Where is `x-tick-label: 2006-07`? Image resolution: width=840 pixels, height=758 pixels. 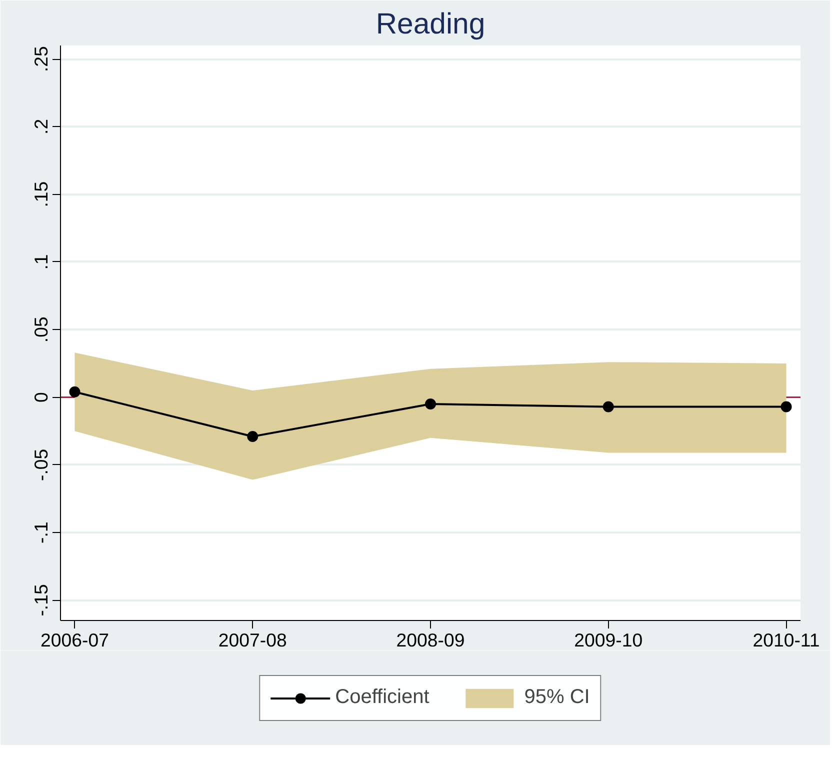
x-tick-label: 2006-07 is located at coordinates (74, 640).